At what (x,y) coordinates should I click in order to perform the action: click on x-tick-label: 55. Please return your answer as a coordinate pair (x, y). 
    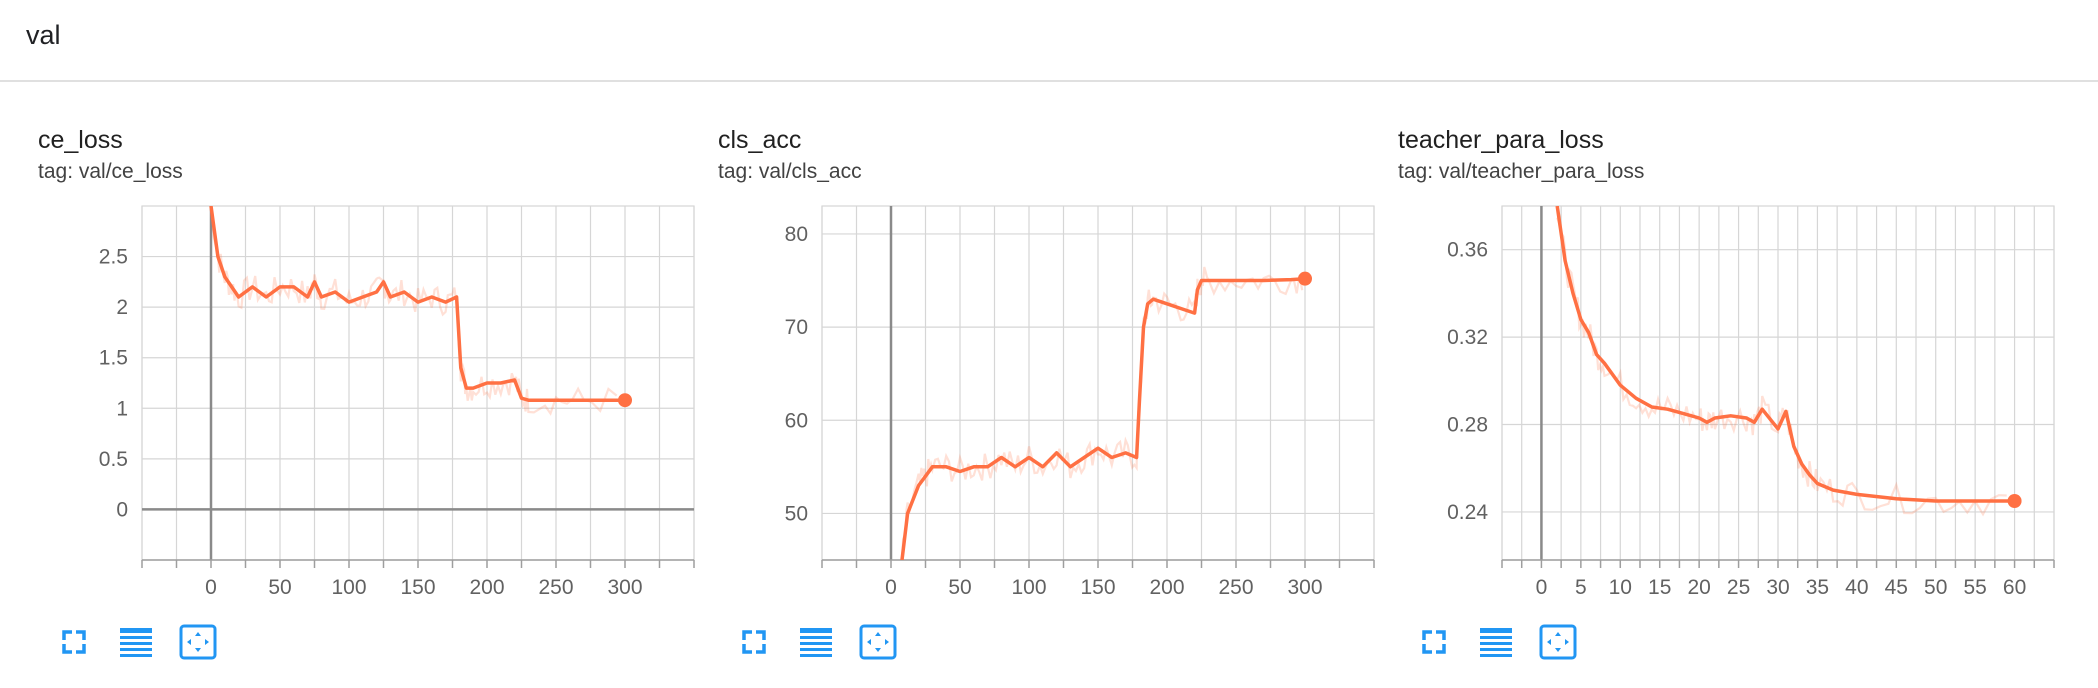
    Looking at the image, I should click on (1974, 587).